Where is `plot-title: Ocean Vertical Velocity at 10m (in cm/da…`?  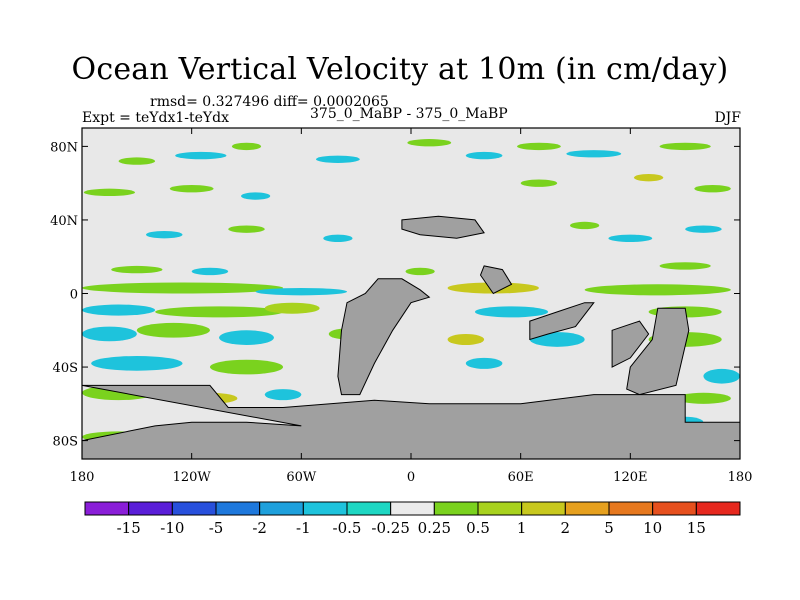
plot-title: Ocean Vertical Velocity at 10m (in cm/da… is located at coordinates (400, 69).